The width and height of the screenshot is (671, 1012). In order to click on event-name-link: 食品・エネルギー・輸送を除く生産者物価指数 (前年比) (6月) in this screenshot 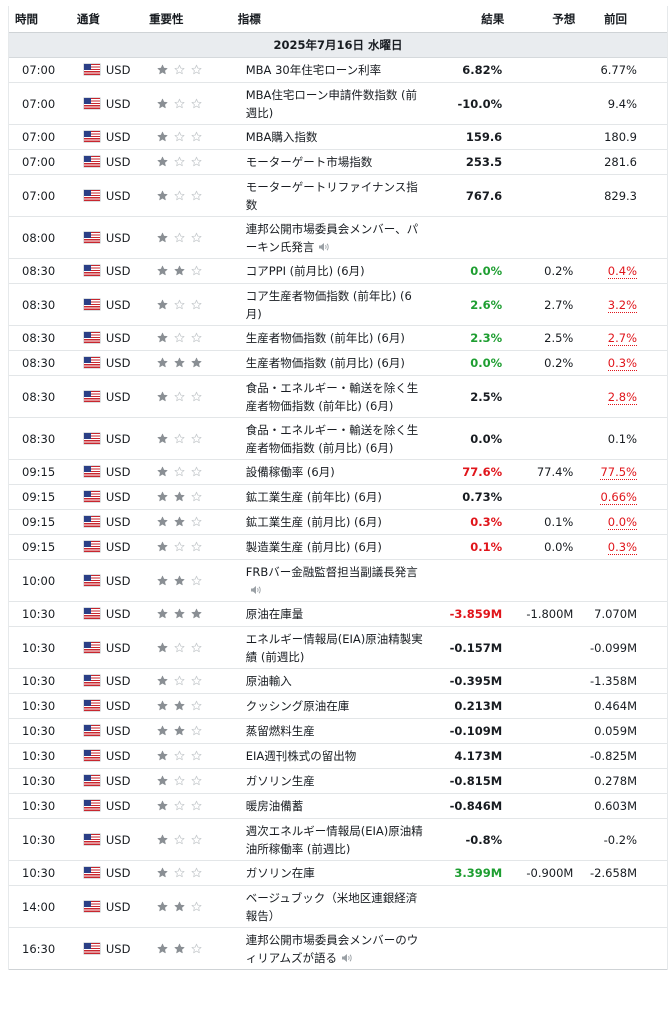, I will do `click(332, 396)`.